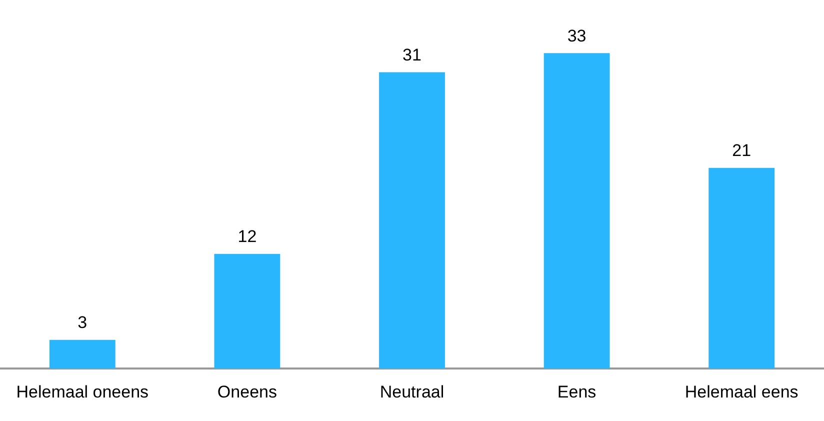 This screenshot has width=824, height=421. Describe the element at coordinates (412, 54) in the screenshot. I see `data-label: 31` at that location.